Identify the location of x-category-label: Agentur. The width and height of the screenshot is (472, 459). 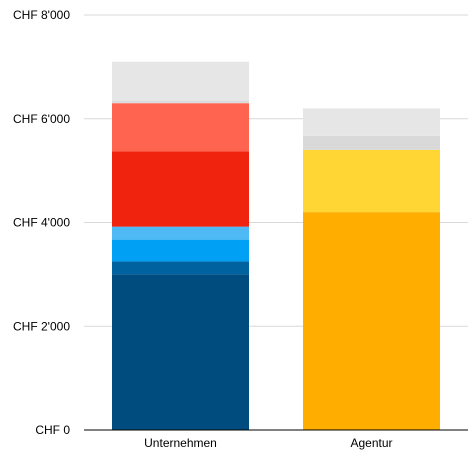
(371, 443).